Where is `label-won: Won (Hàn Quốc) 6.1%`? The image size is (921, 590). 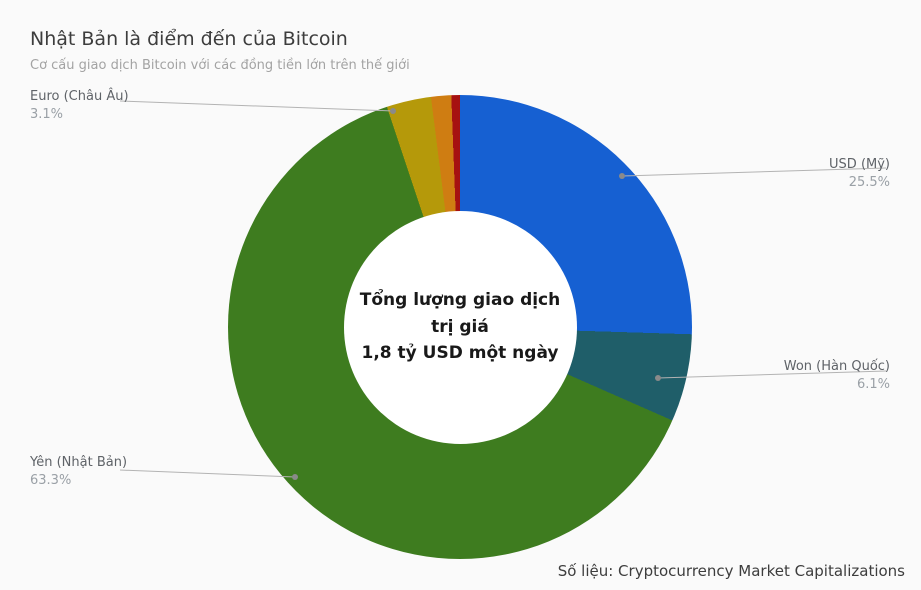
label-won: Won (Hàn Quốc) 6.1% is located at coordinates (837, 376).